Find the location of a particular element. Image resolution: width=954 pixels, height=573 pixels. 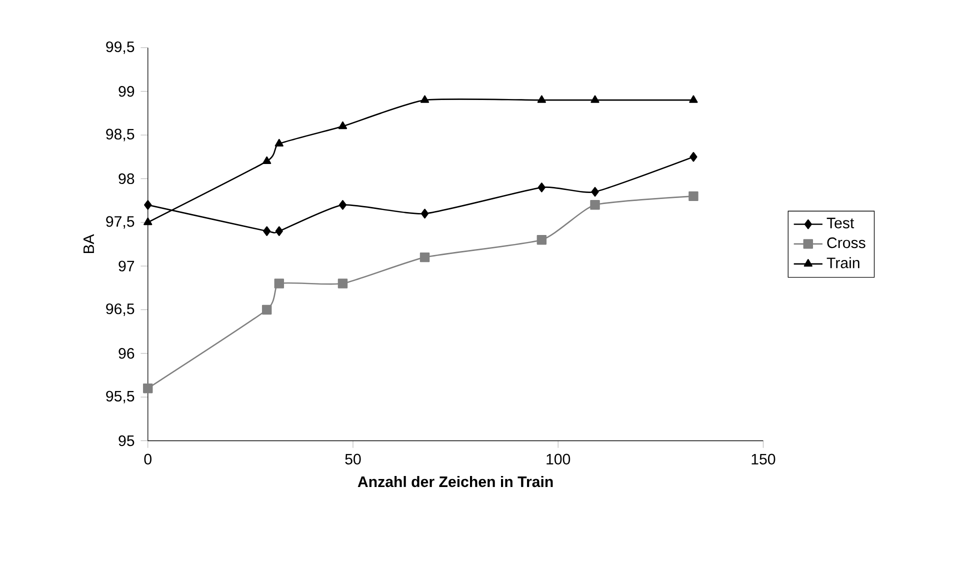

legend-label: Train is located at coordinates (843, 262).